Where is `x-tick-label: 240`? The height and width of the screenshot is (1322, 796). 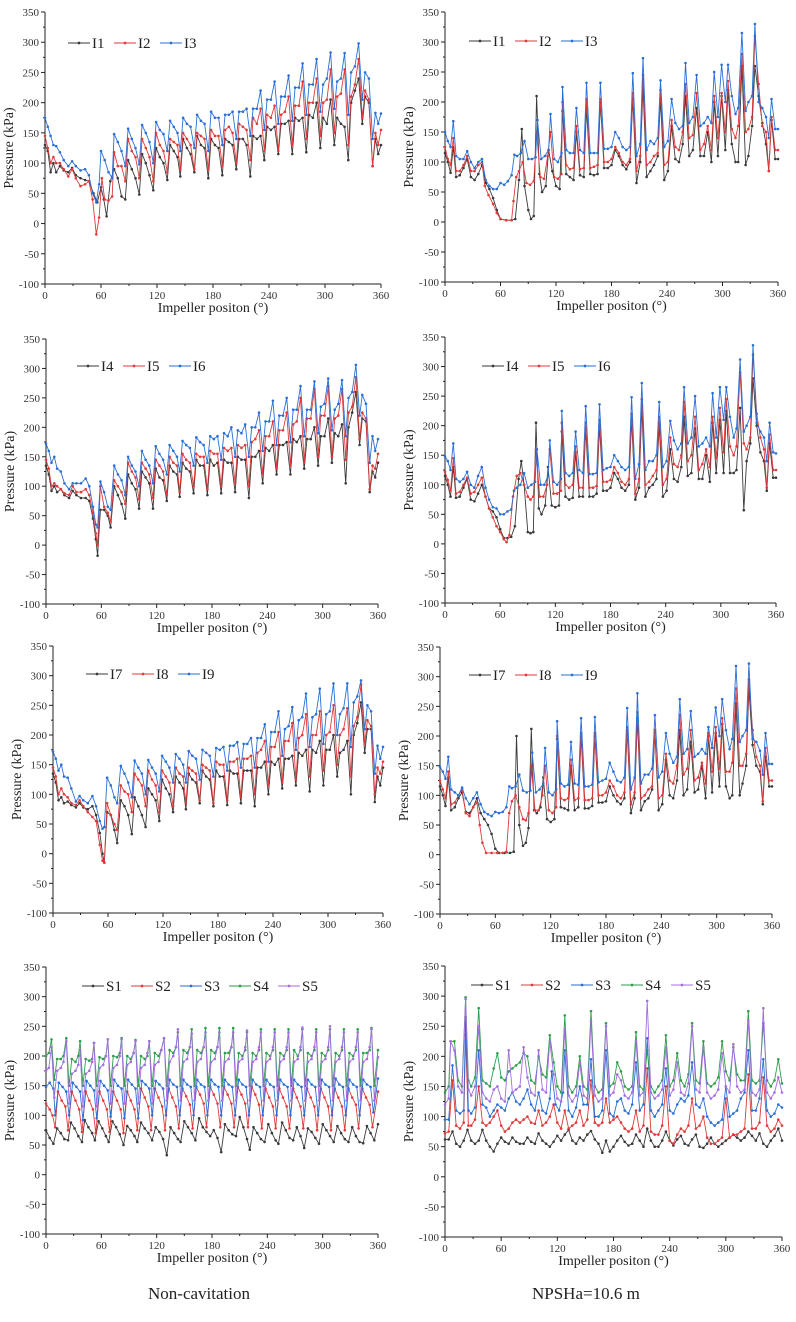
x-tick-label: 240 is located at coordinates (267, 616).